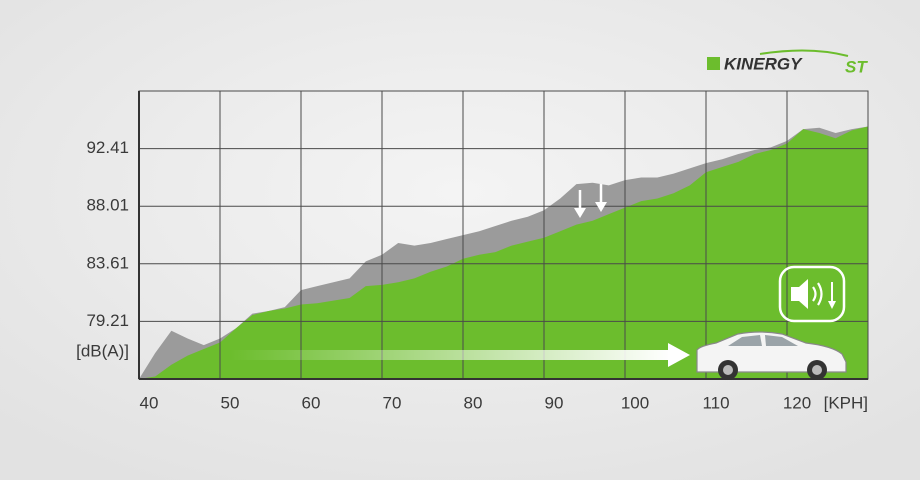 The image size is (920, 480). Describe the element at coordinates (797, 402) in the screenshot. I see `x-tick-label: 120` at that location.